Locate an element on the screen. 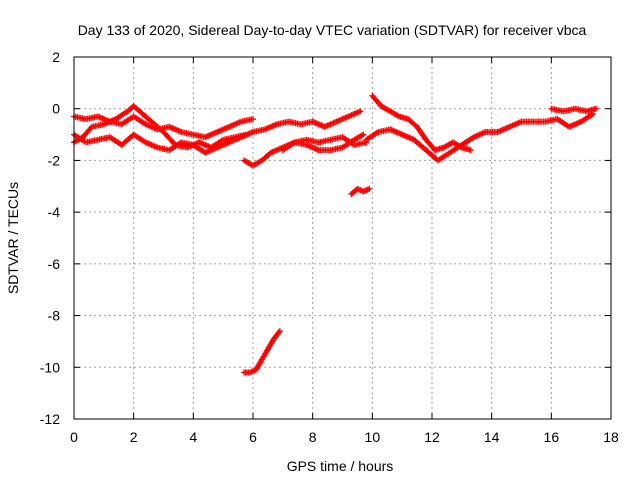 Image resolution: width=640 pixels, height=480 pixels. y-tick-label: -6 is located at coordinates (54, 264).